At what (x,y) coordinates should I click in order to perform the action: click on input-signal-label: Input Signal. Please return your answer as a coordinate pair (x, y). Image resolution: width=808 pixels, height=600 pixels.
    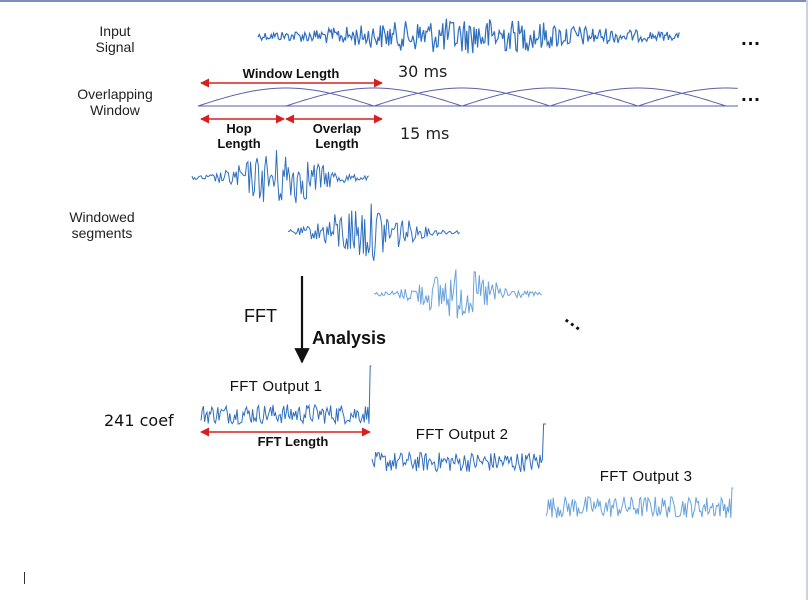
    Looking at the image, I should click on (115, 39).